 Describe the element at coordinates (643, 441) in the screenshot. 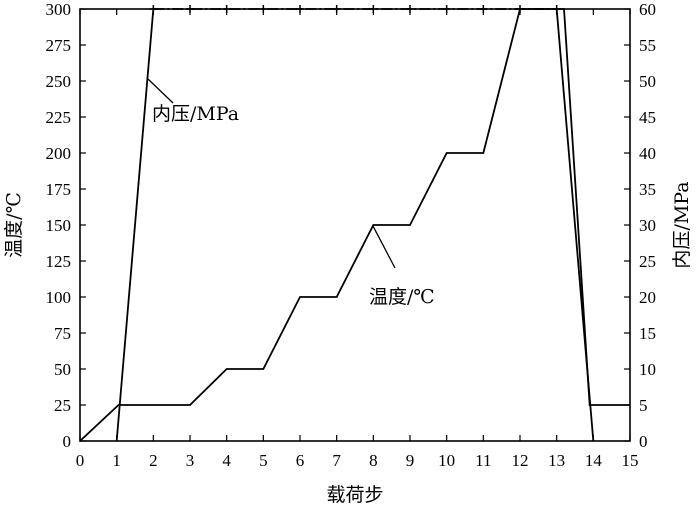

I see `y-right-tick-label: 0` at that location.